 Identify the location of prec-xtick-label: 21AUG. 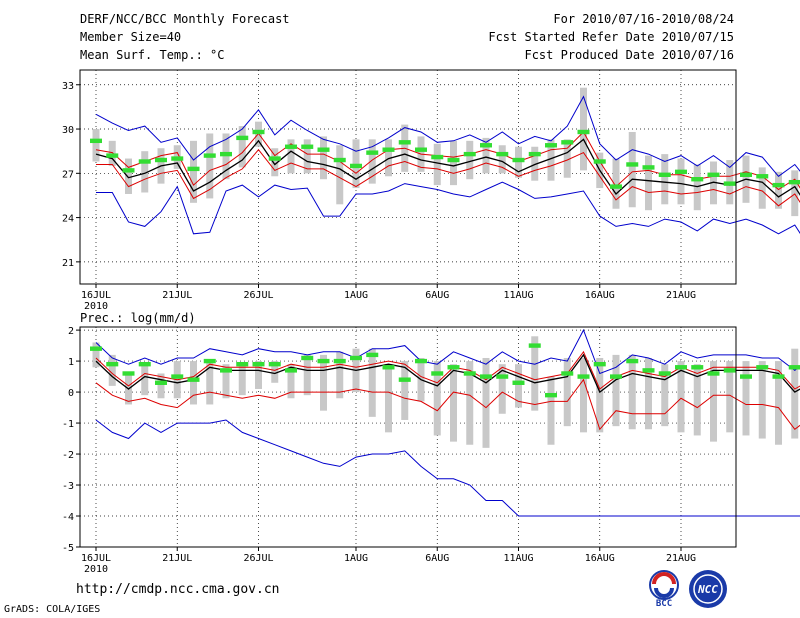
(681, 558).